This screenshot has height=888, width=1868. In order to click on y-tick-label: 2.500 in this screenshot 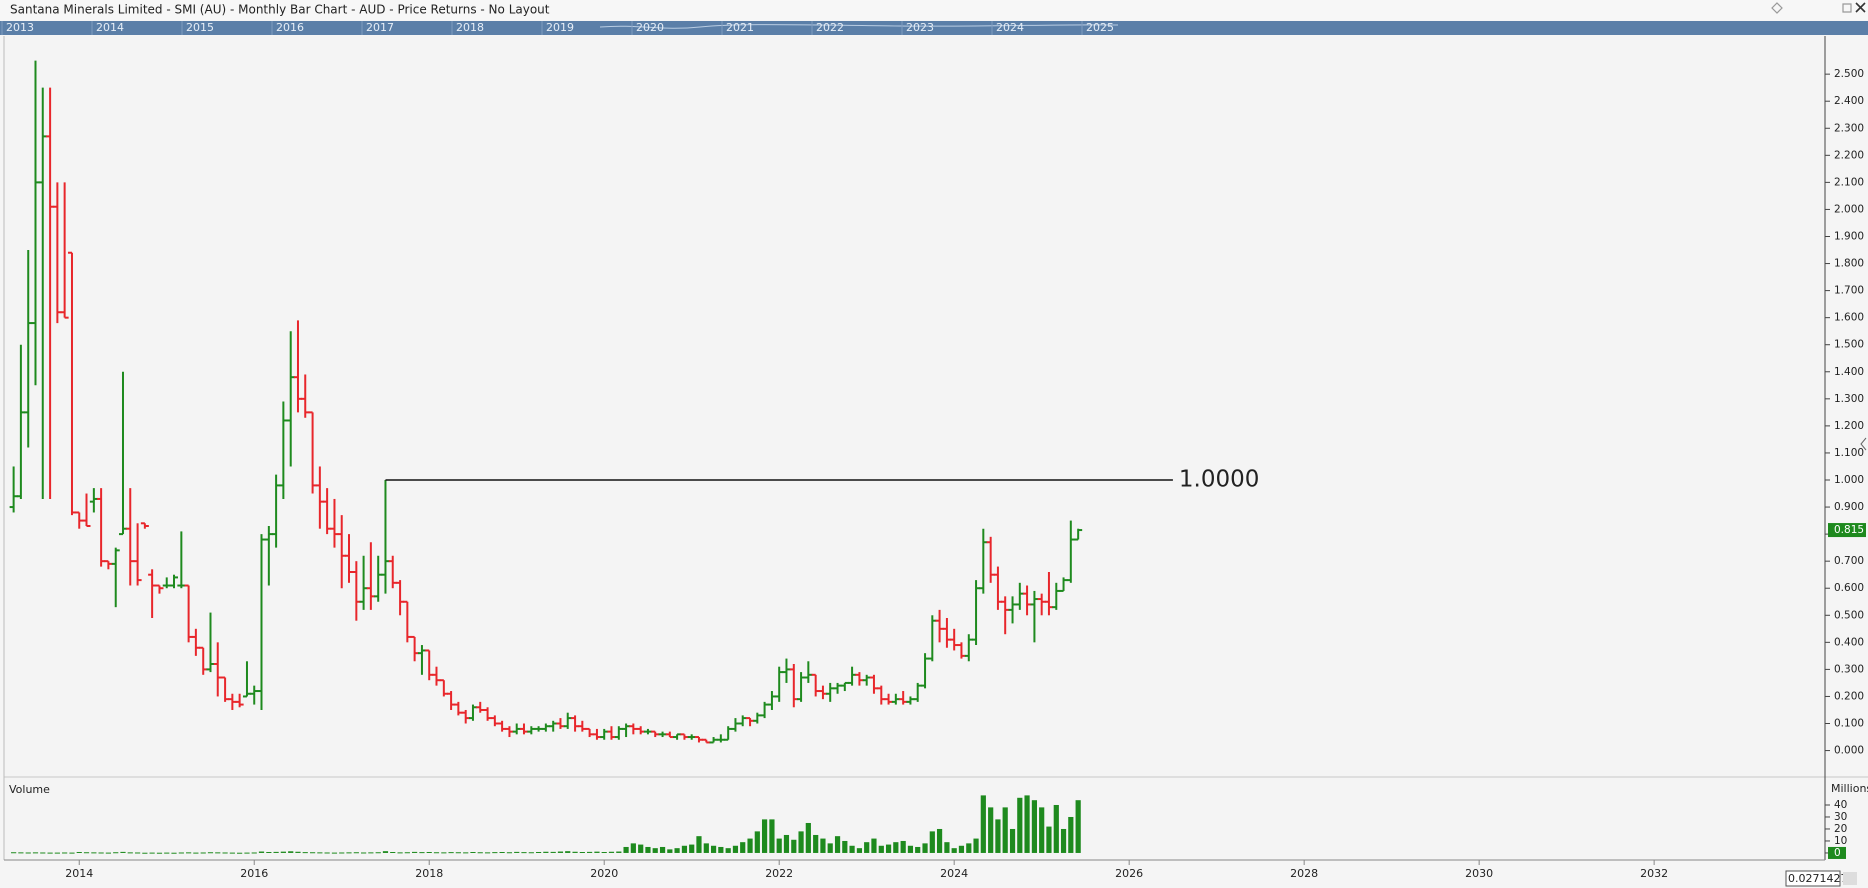, I will do `click(1849, 74)`.